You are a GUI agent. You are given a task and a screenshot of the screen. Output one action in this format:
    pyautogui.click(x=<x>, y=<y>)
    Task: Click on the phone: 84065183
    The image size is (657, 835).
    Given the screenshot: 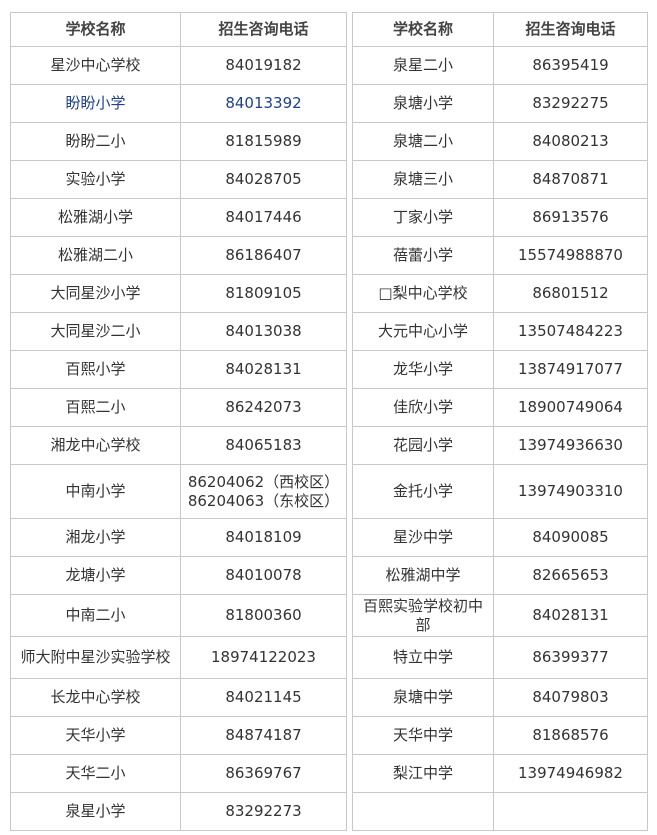 What is the action you would take?
    pyautogui.click(x=263, y=445)
    